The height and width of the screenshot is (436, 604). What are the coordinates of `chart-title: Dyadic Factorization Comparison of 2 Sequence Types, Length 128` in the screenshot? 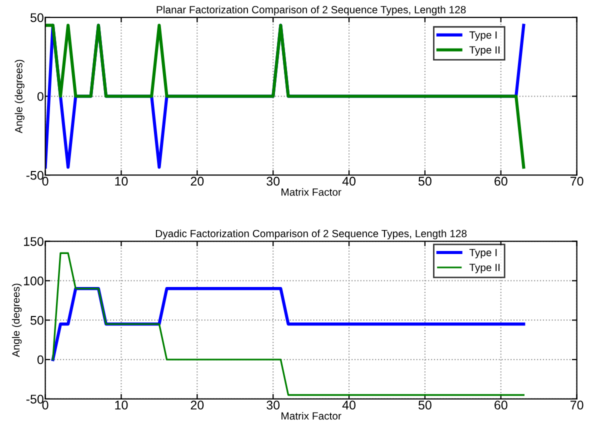 It's located at (311, 235).